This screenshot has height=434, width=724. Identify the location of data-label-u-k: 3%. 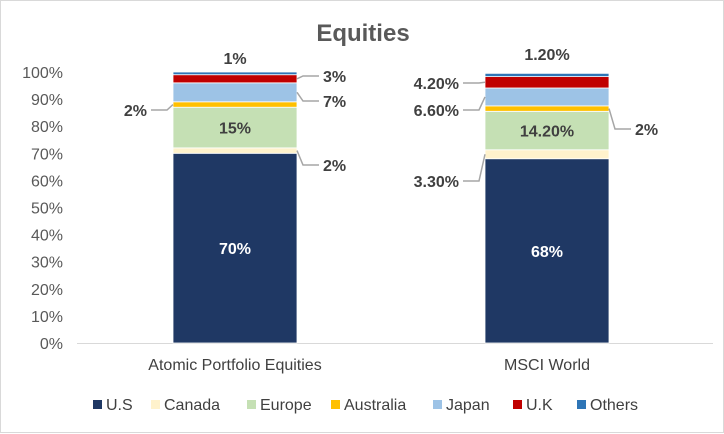
(334, 77).